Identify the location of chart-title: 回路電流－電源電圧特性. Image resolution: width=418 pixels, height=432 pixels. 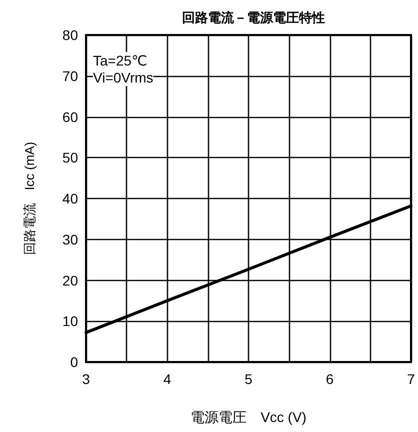
(253, 17).